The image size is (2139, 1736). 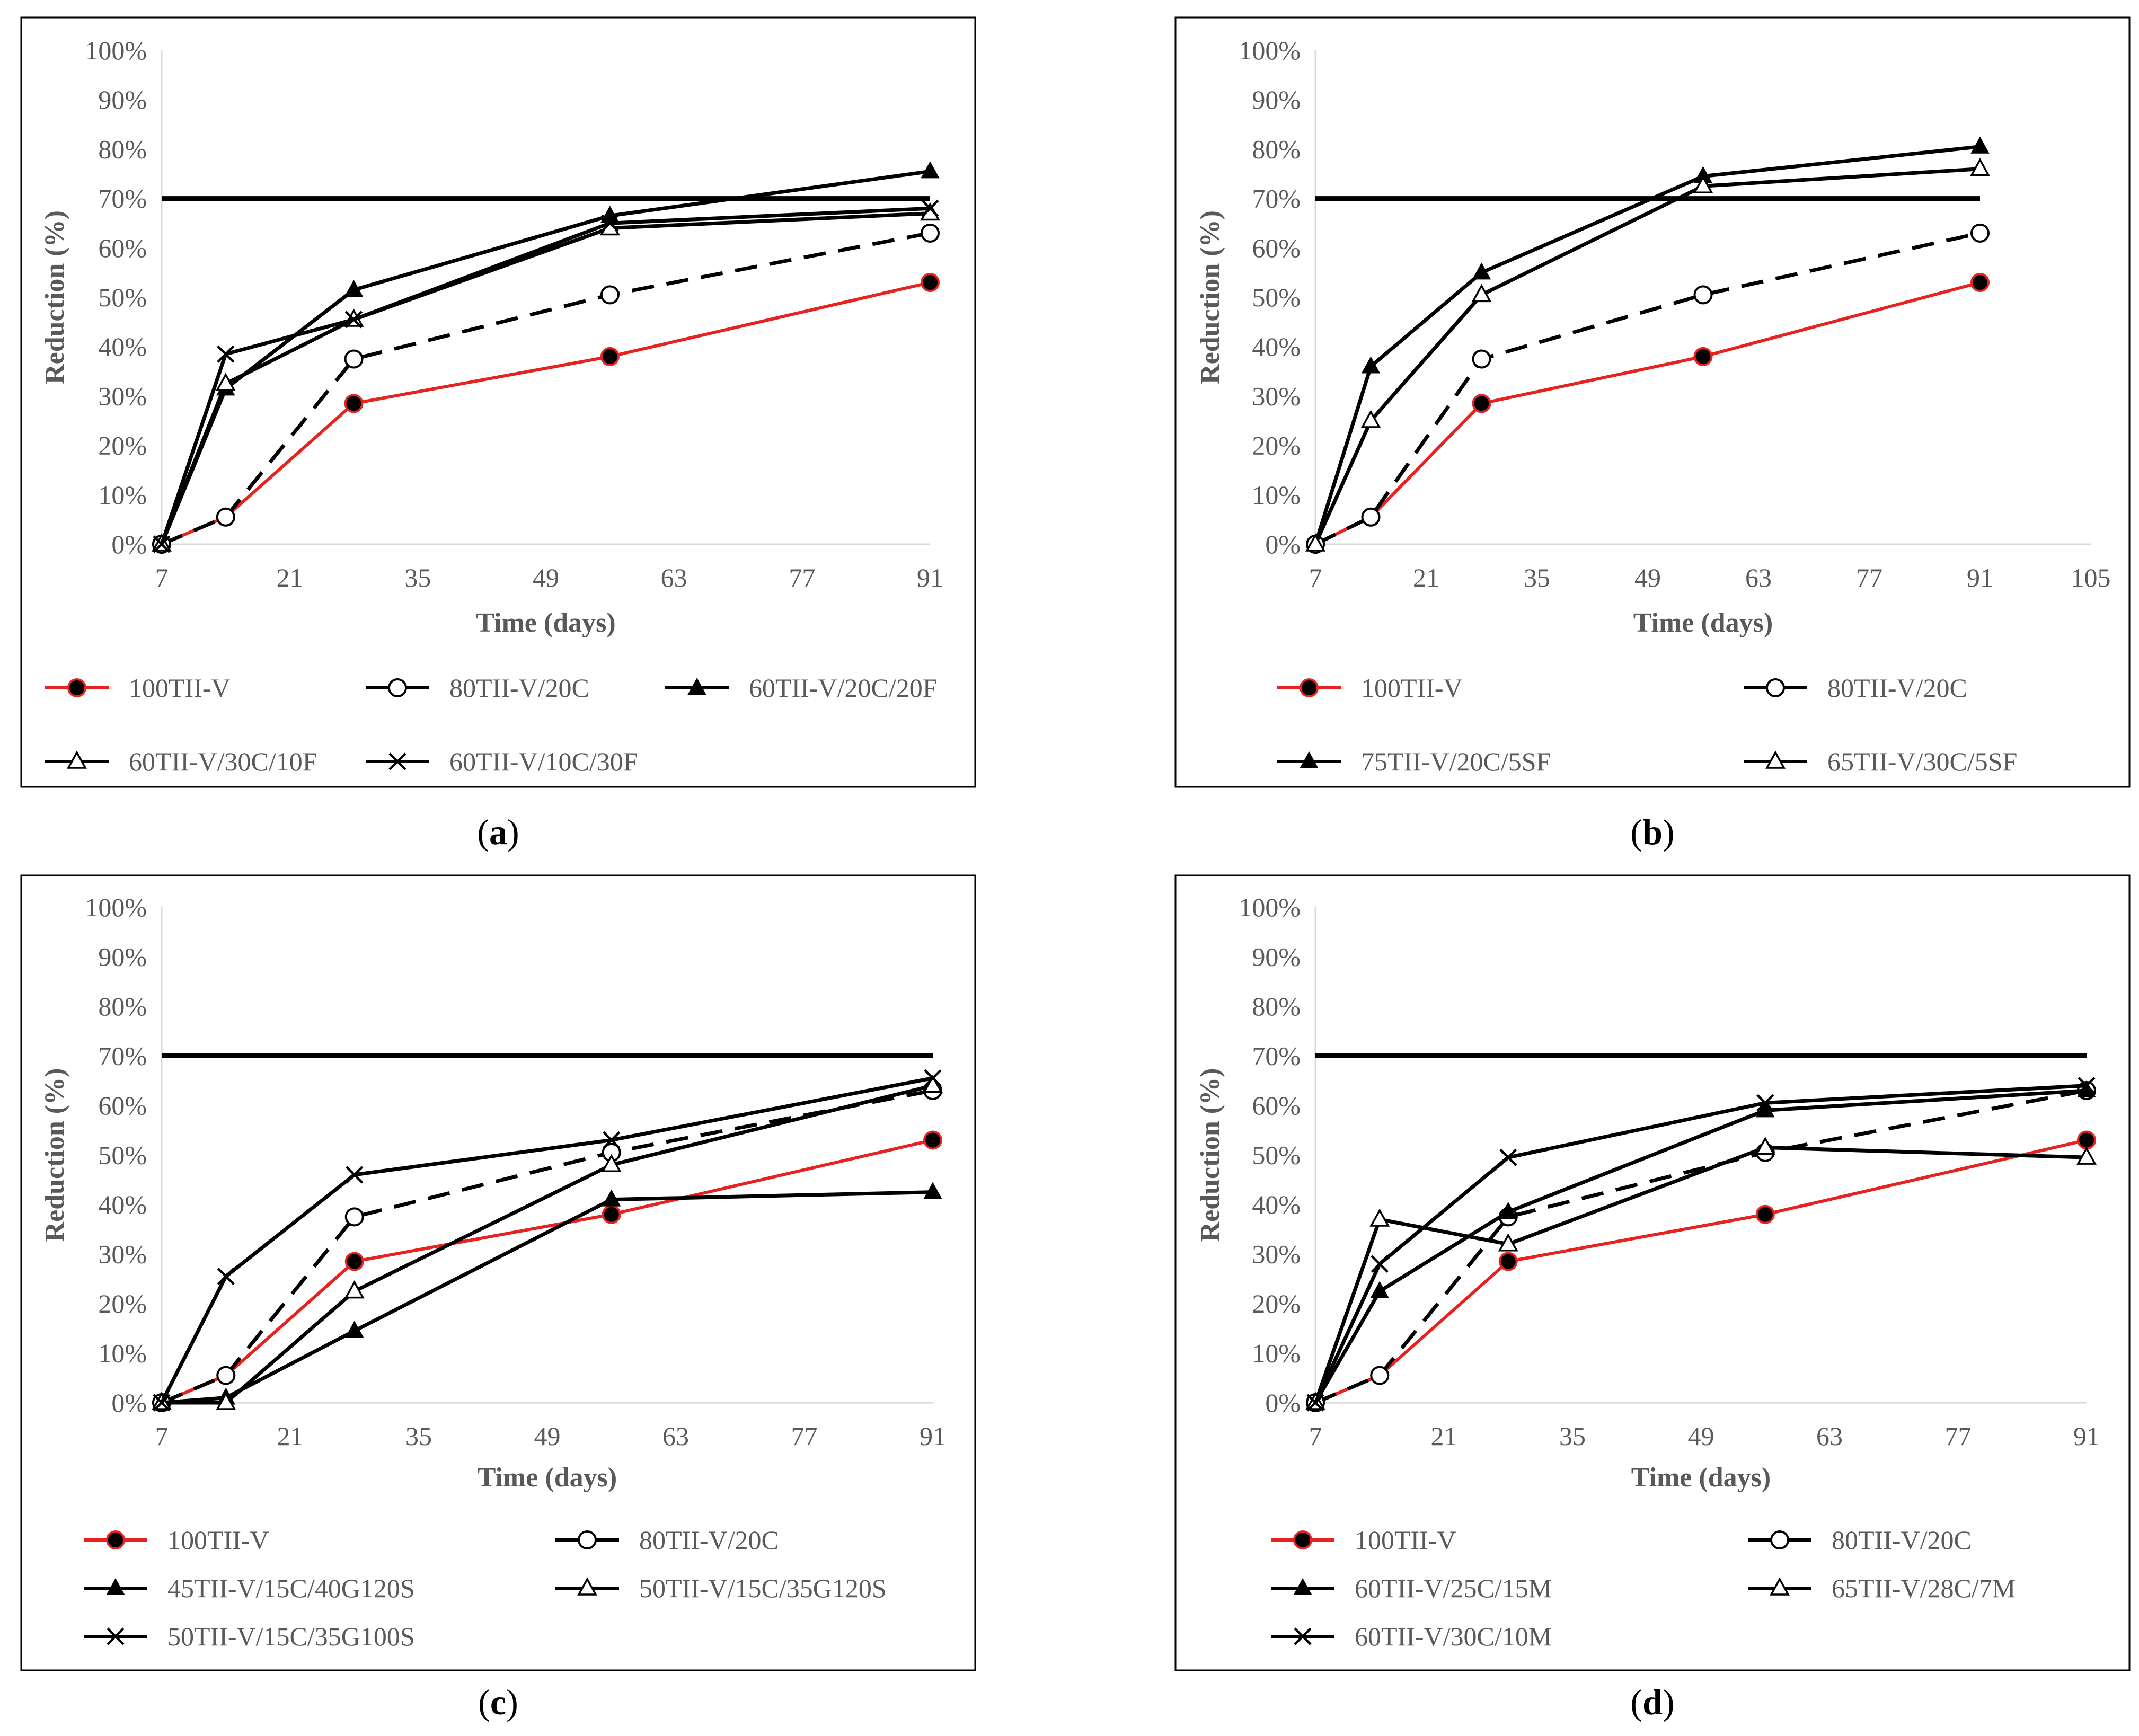 What do you see at coordinates (116, 907) in the screenshot?
I see `y-tick-label: 100%` at bounding box center [116, 907].